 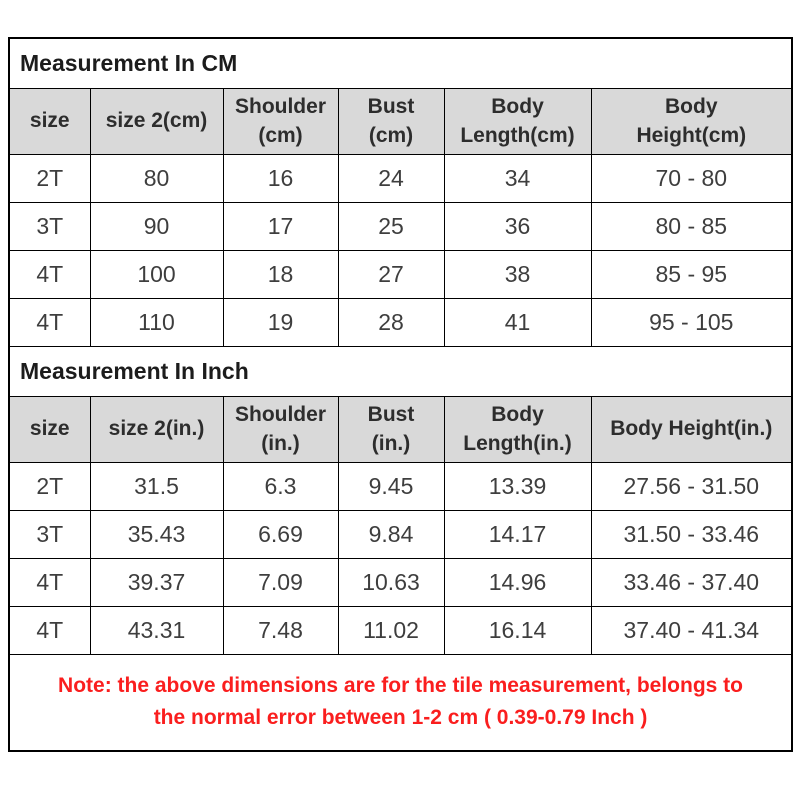 I want to click on cell-body-height: 85 - 95, so click(x=691, y=274).